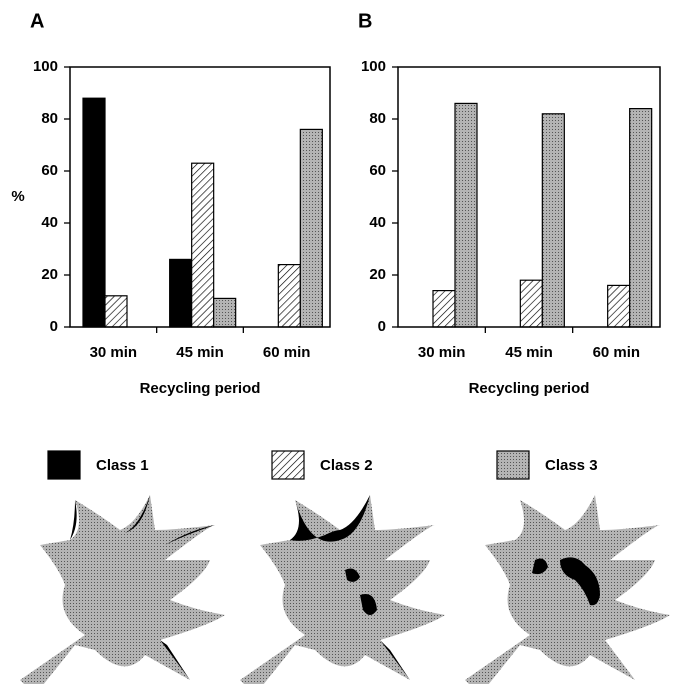 The width and height of the screenshot is (675, 684). I want to click on legend-label: Class 2, so click(346, 465).